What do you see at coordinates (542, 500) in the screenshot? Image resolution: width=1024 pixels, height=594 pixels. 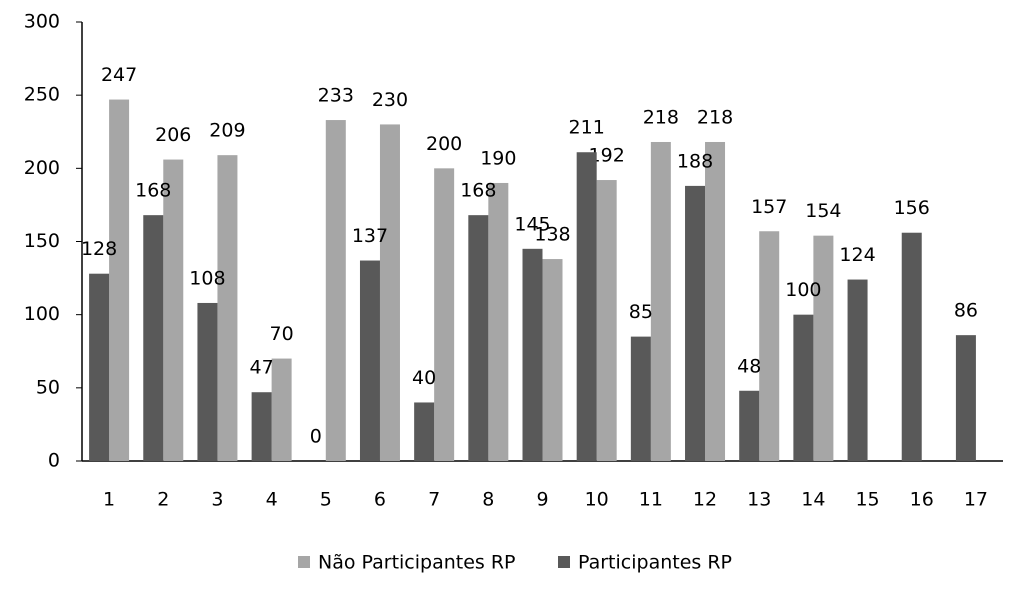 I see `x-tick-label: 9` at bounding box center [542, 500].